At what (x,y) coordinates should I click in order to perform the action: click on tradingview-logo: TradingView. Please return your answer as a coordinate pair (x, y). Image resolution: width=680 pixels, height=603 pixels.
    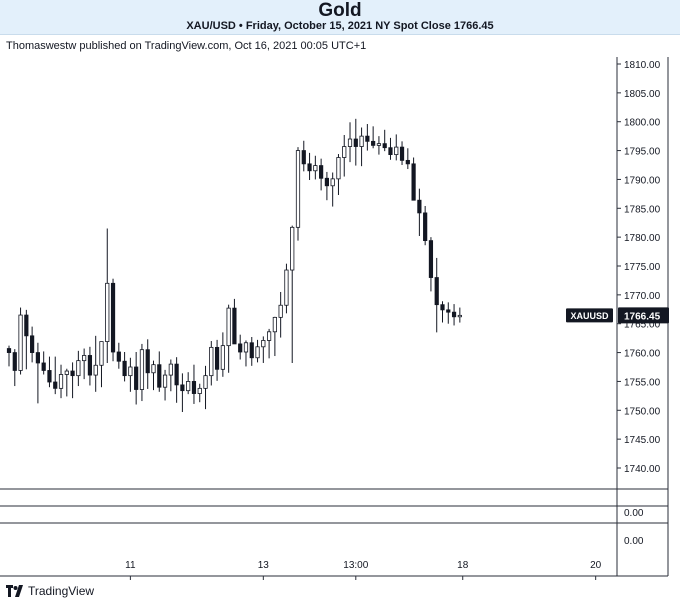
    Looking at the image, I should click on (50, 591).